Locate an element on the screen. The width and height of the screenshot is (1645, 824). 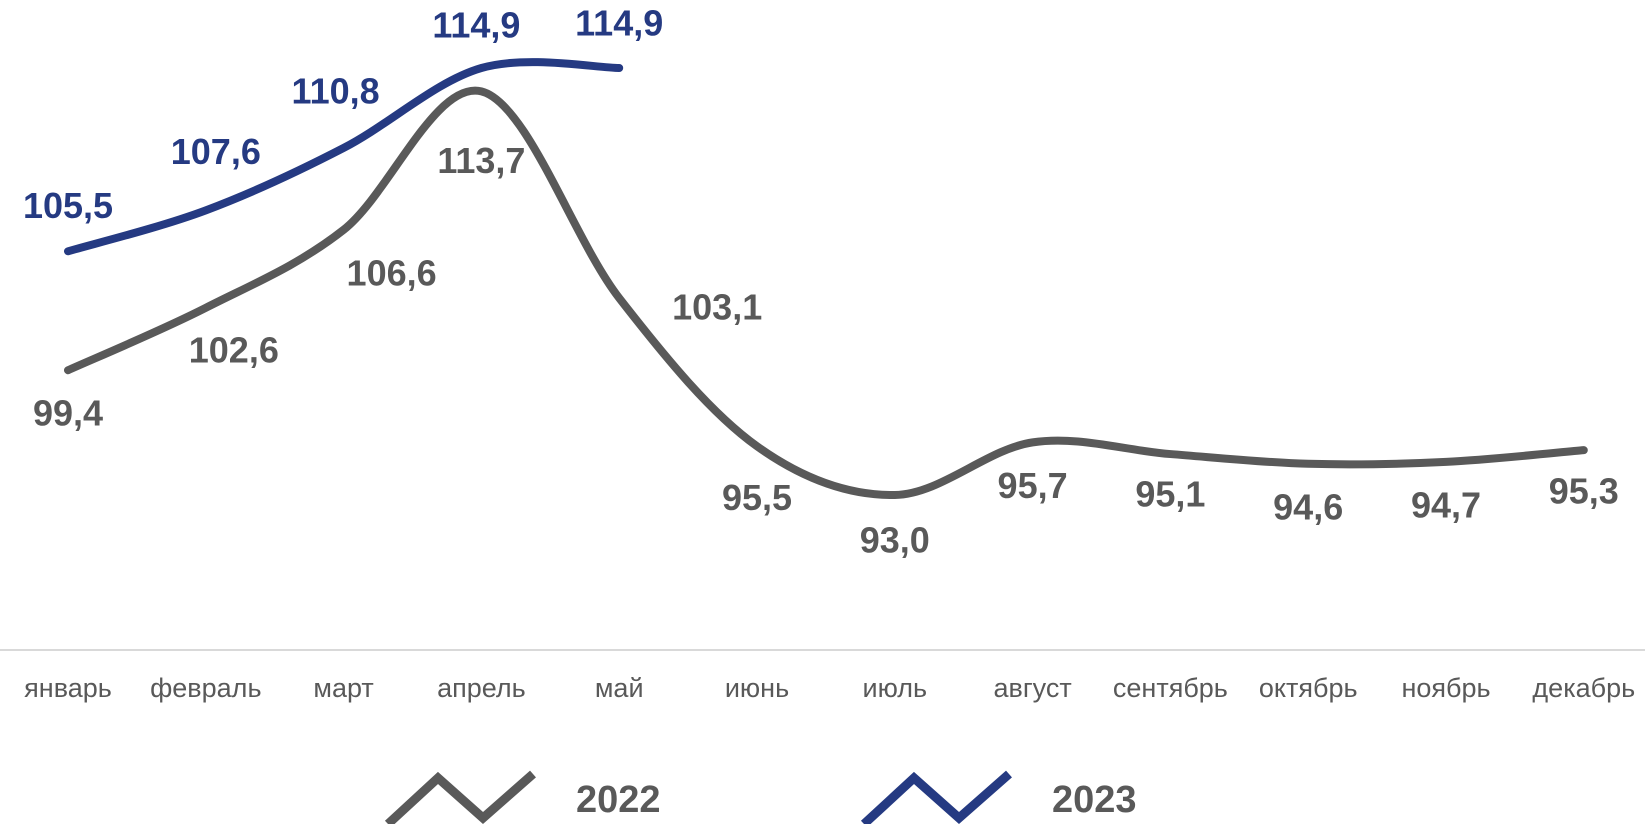
x-tick-label: апрель is located at coordinates (481, 688).